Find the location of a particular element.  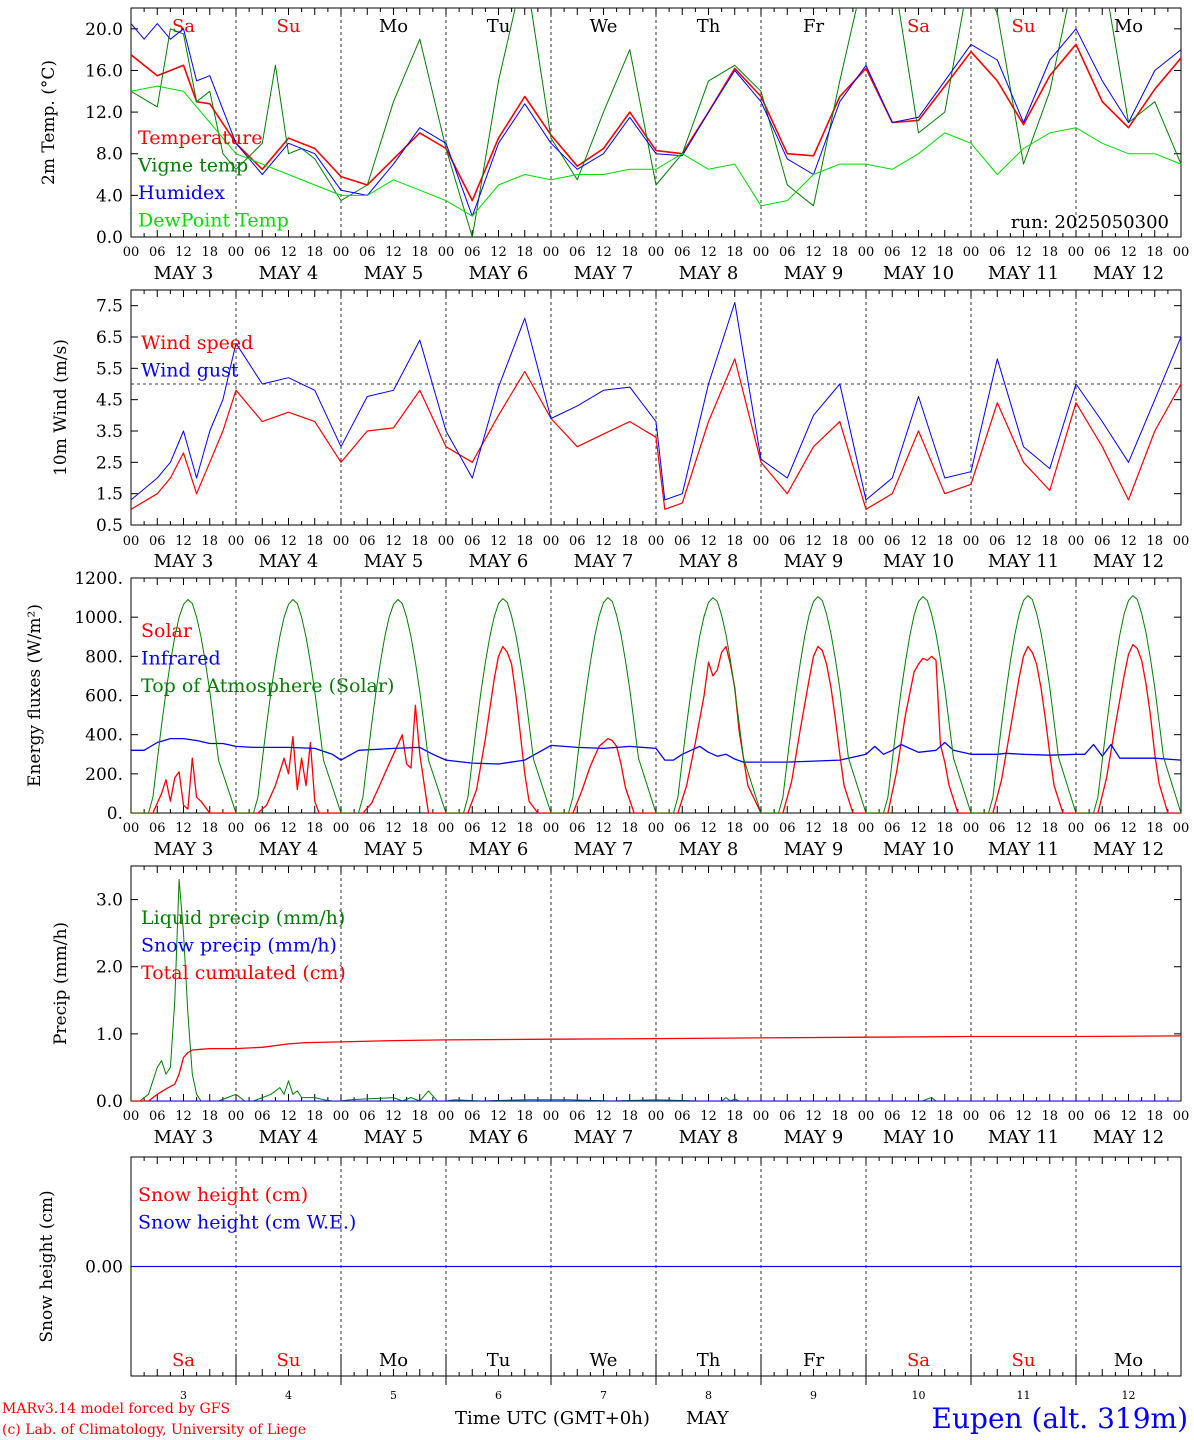

y-tick-label: 16.0 is located at coordinates (104, 71).